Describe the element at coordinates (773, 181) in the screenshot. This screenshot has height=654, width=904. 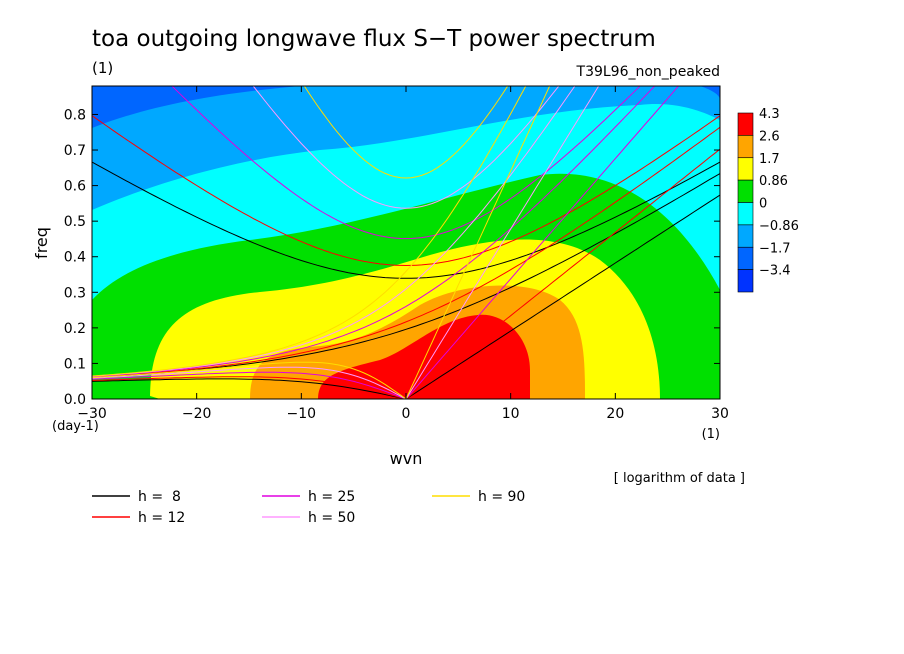
I see `colorbar-label: 0.86` at that location.